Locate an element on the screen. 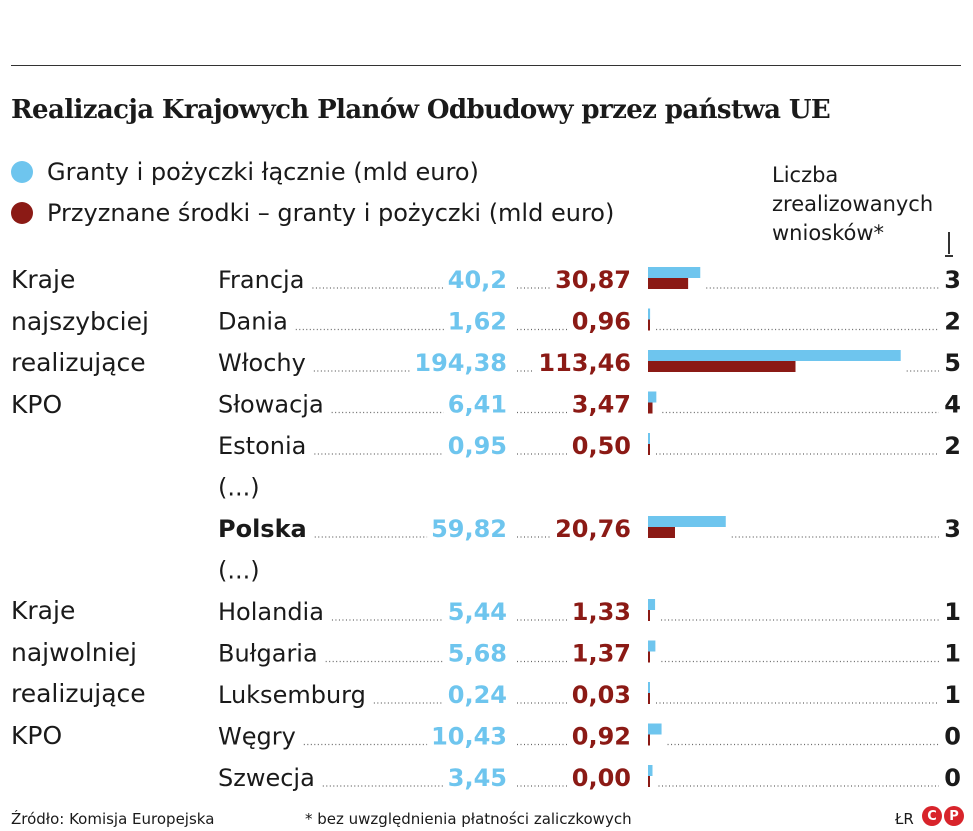 The height and width of the screenshot is (831, 973). count-header-line: zrealizowanych is located at coordinates (853, 204).